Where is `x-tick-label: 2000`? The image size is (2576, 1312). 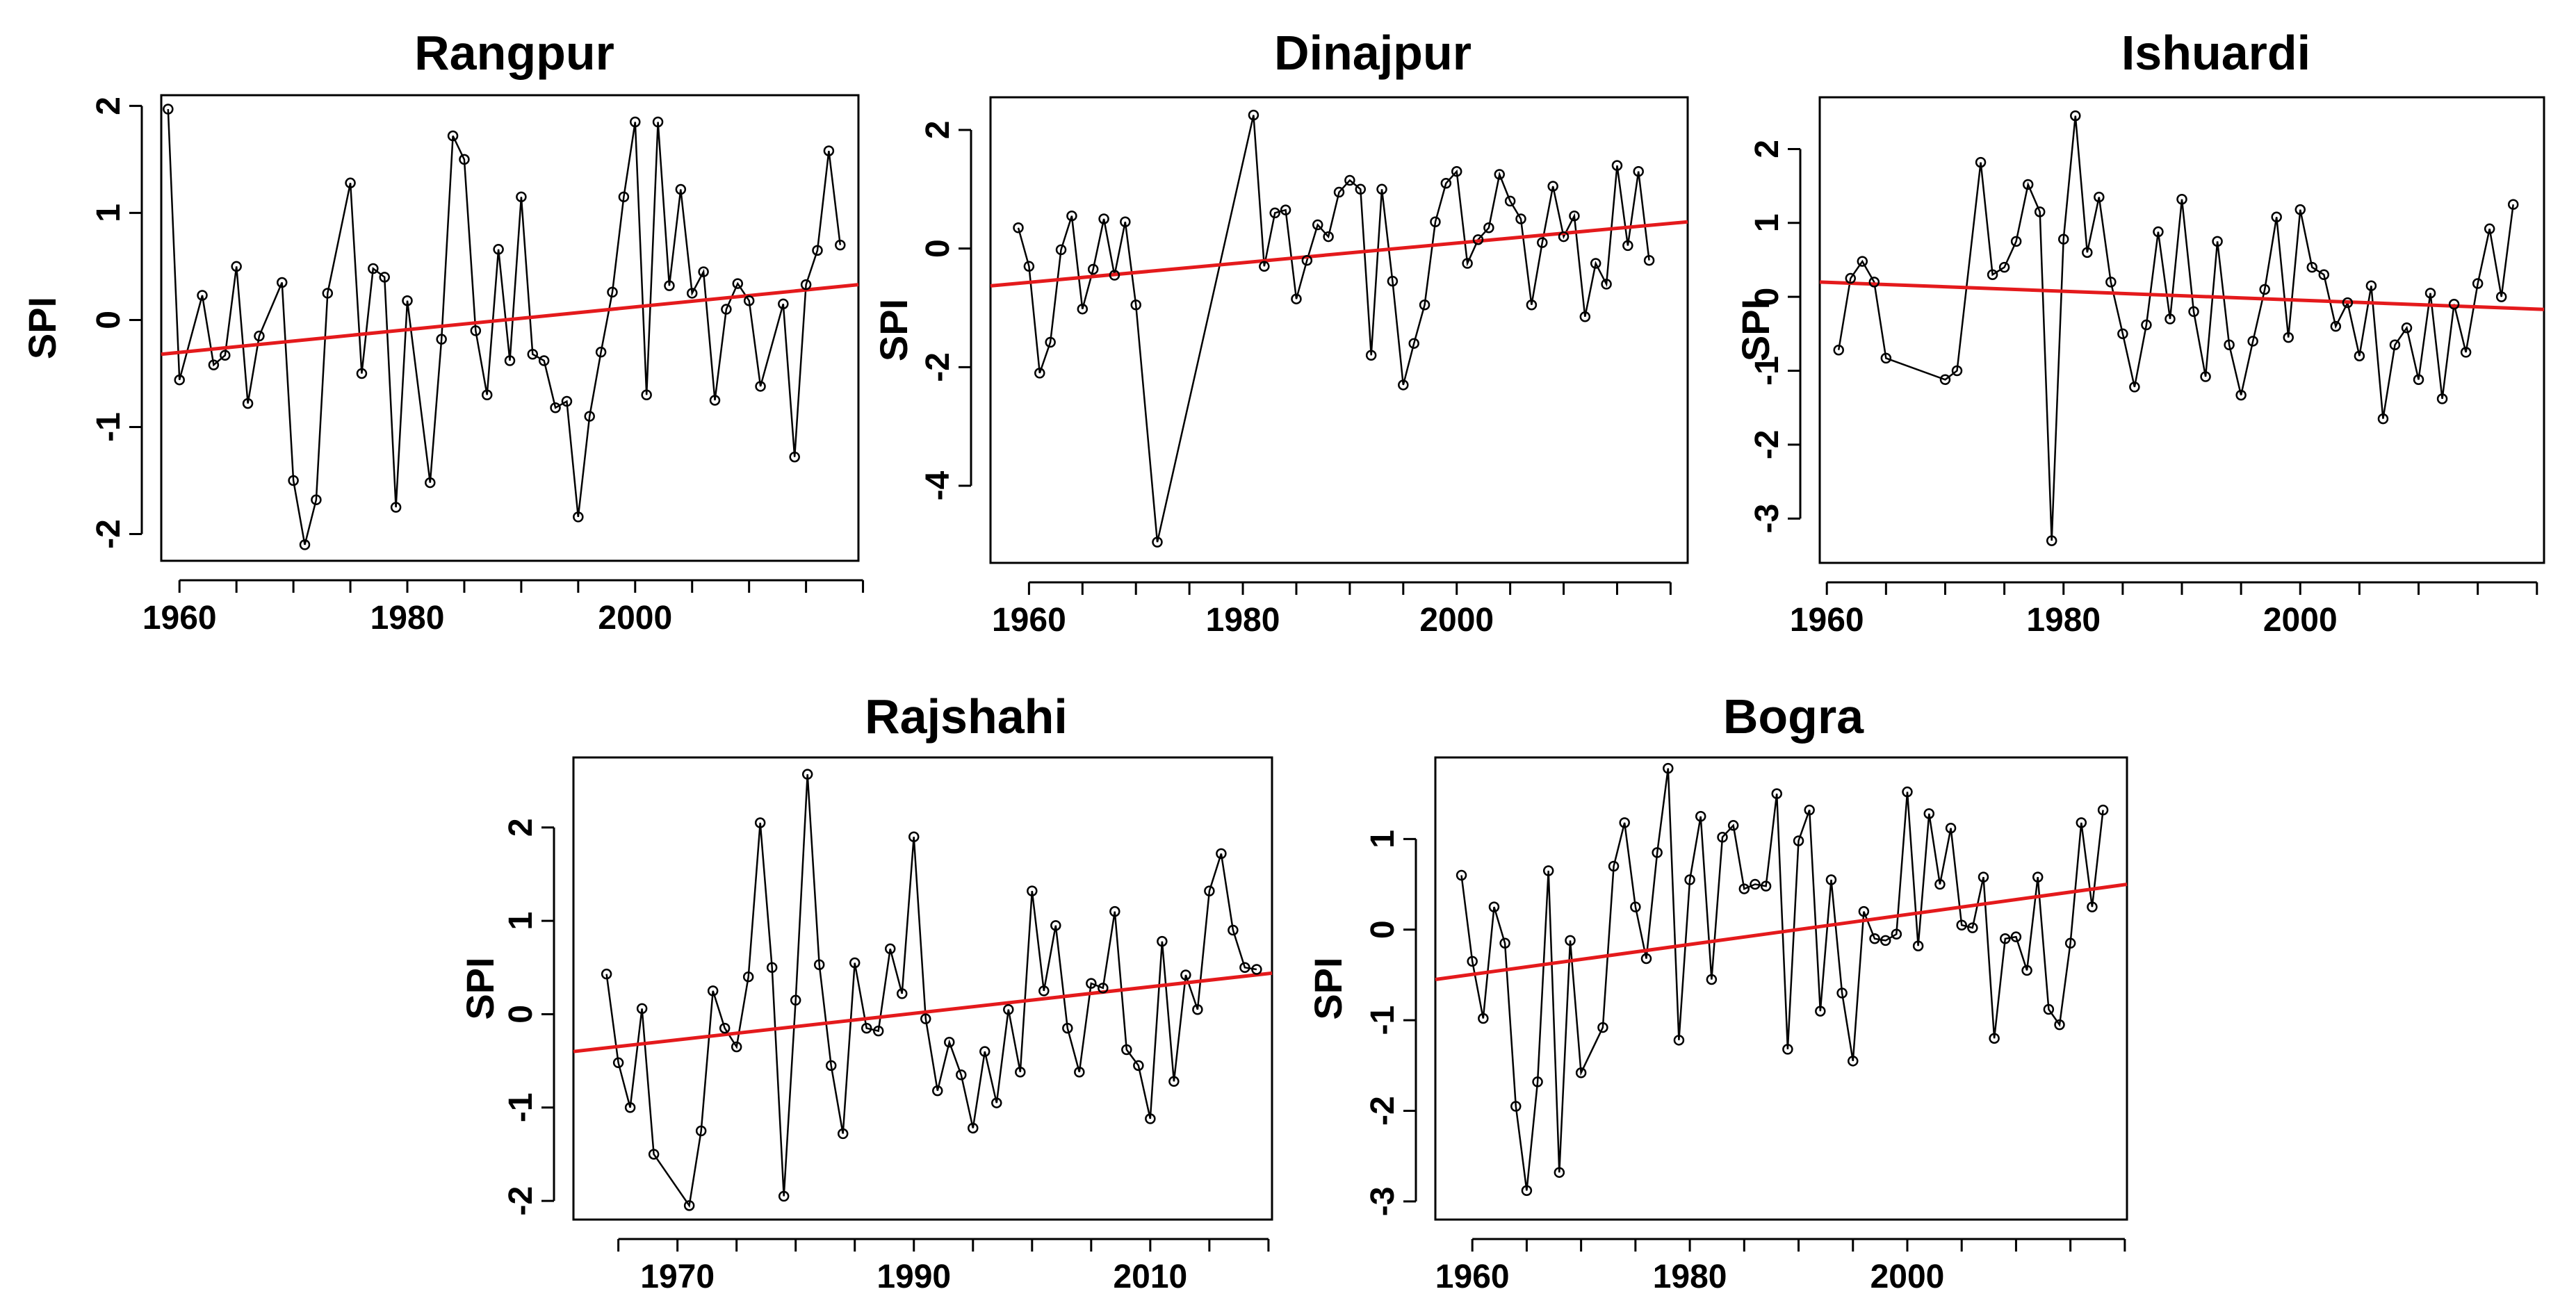 x-tick-label: 2000 is located at coordinates (1457, 620).